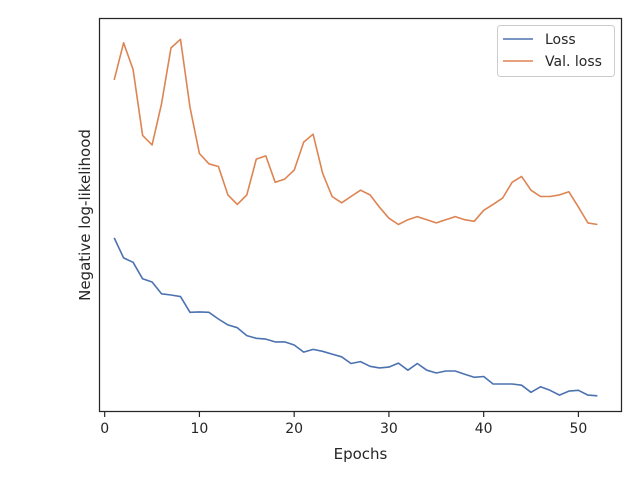 The image size is (640, 480). Describe the element at coordinates (361, 454) in the screenshot. I see `x-axis-label: Epochs` at that location.